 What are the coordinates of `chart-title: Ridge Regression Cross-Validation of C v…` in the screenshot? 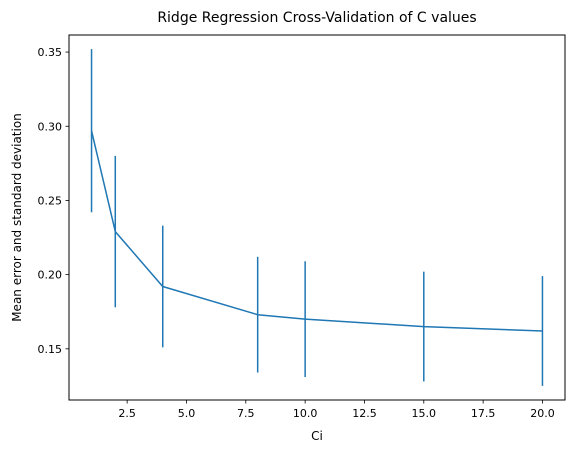 It's located at (316, 18).